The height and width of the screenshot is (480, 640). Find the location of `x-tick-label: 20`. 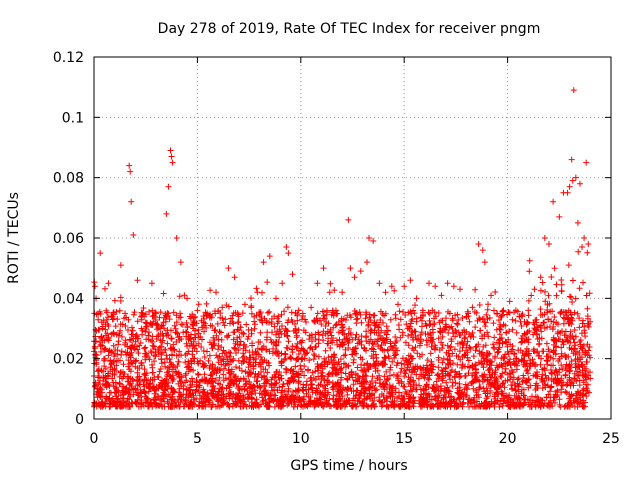

x-tick-label: 20 is located at coordinates (508, 439).